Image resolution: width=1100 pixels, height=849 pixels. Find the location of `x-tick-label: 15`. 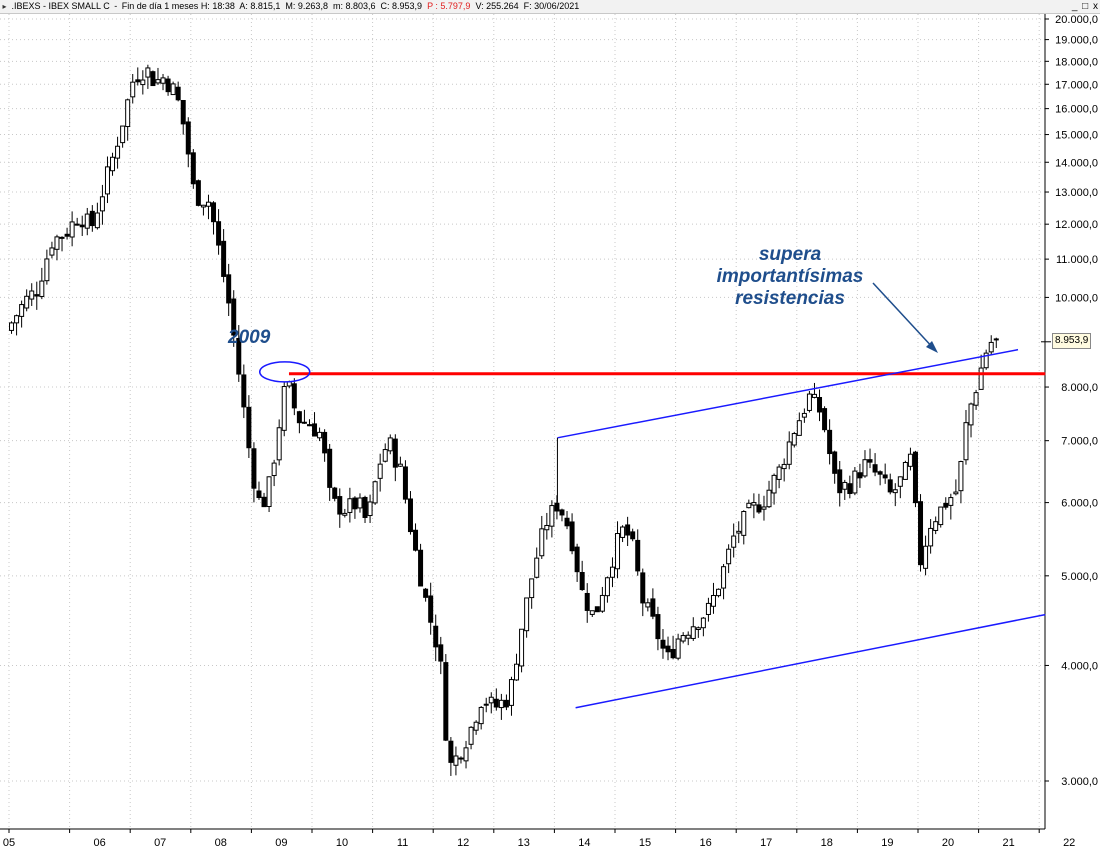

x-tick-label: 15 is located at coordinates (645, 843).